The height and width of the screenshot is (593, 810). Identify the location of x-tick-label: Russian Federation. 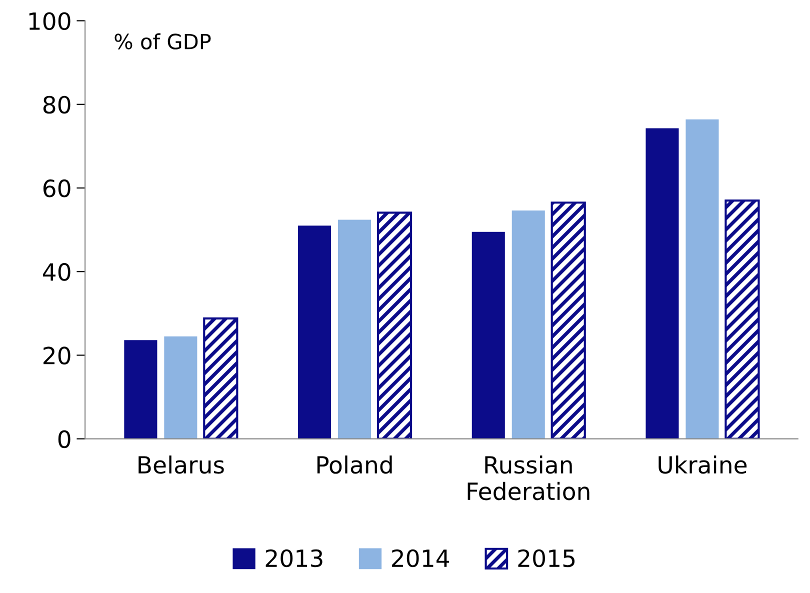
(529, 477).